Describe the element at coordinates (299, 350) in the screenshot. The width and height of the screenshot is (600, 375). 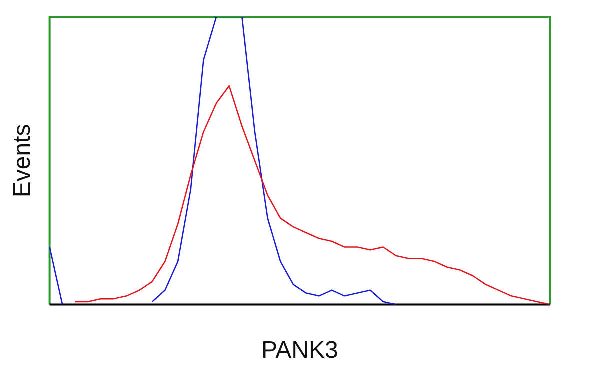
I see `x-axis-title: PANK3` at that location.